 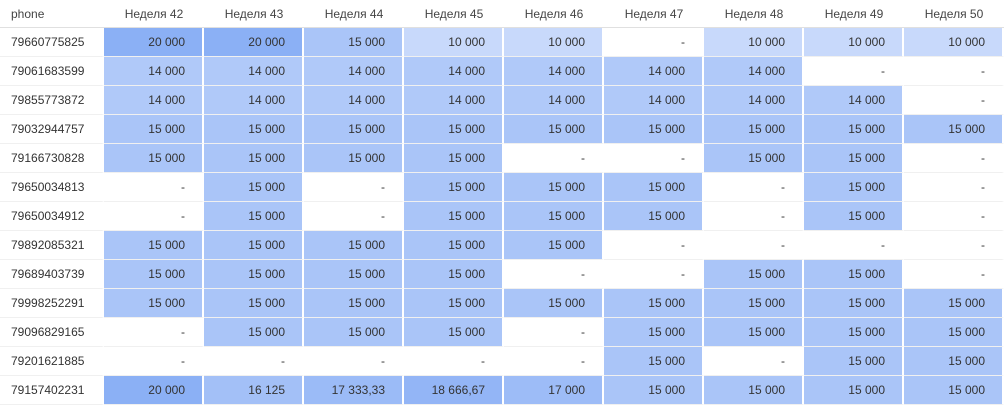 I want to click on value-cell: 17 333,33, so click(x=354, y=390).